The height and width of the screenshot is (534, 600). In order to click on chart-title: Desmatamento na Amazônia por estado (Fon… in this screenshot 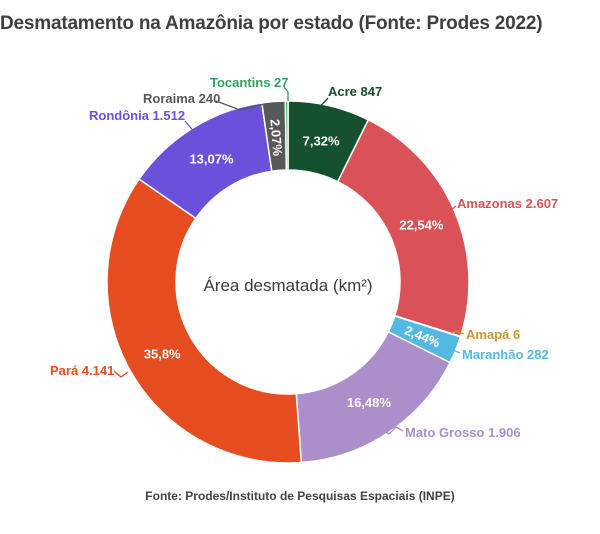, I will do `click(271, 23)`.